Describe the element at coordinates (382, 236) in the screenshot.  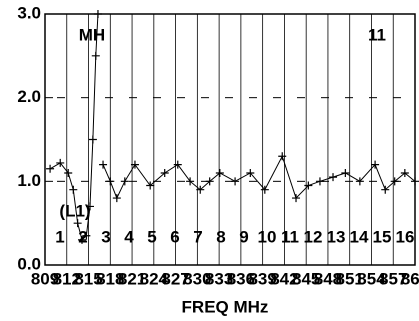
I see `channel-label: 15` at that location.